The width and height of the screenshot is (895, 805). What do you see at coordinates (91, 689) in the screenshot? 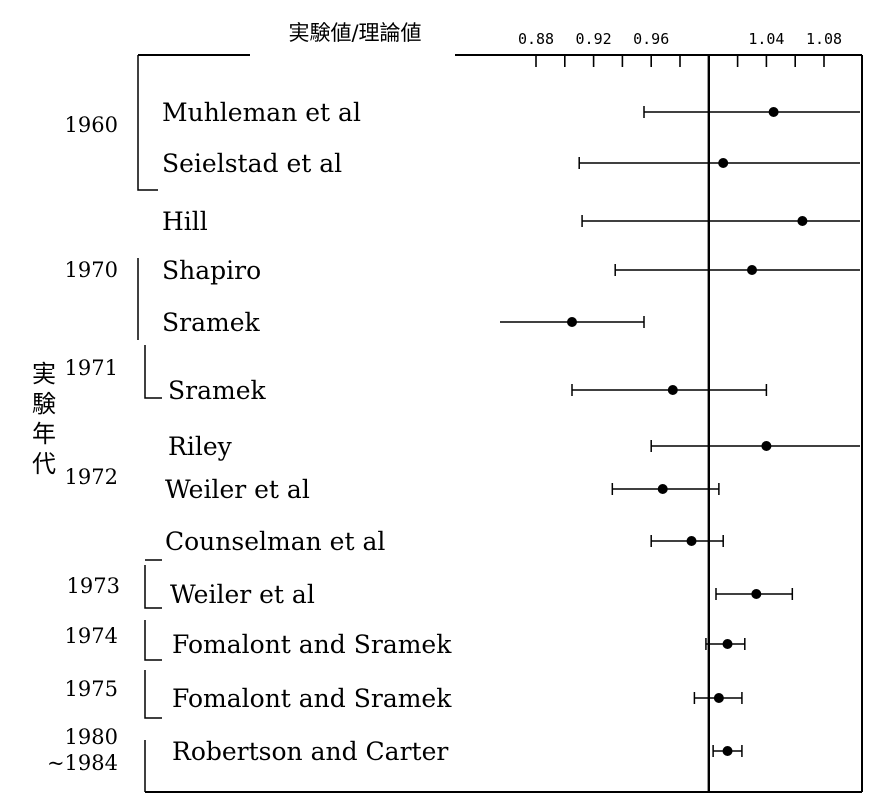
I see `year-label: 1975` at bounding box center [91, 689].